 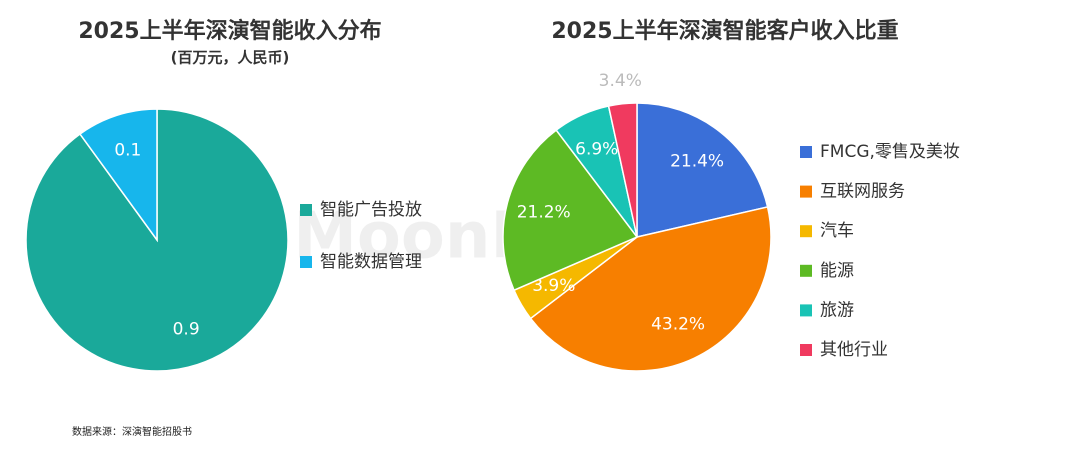 I want to click on data-label: 0.9, so click(x=186, y=330).